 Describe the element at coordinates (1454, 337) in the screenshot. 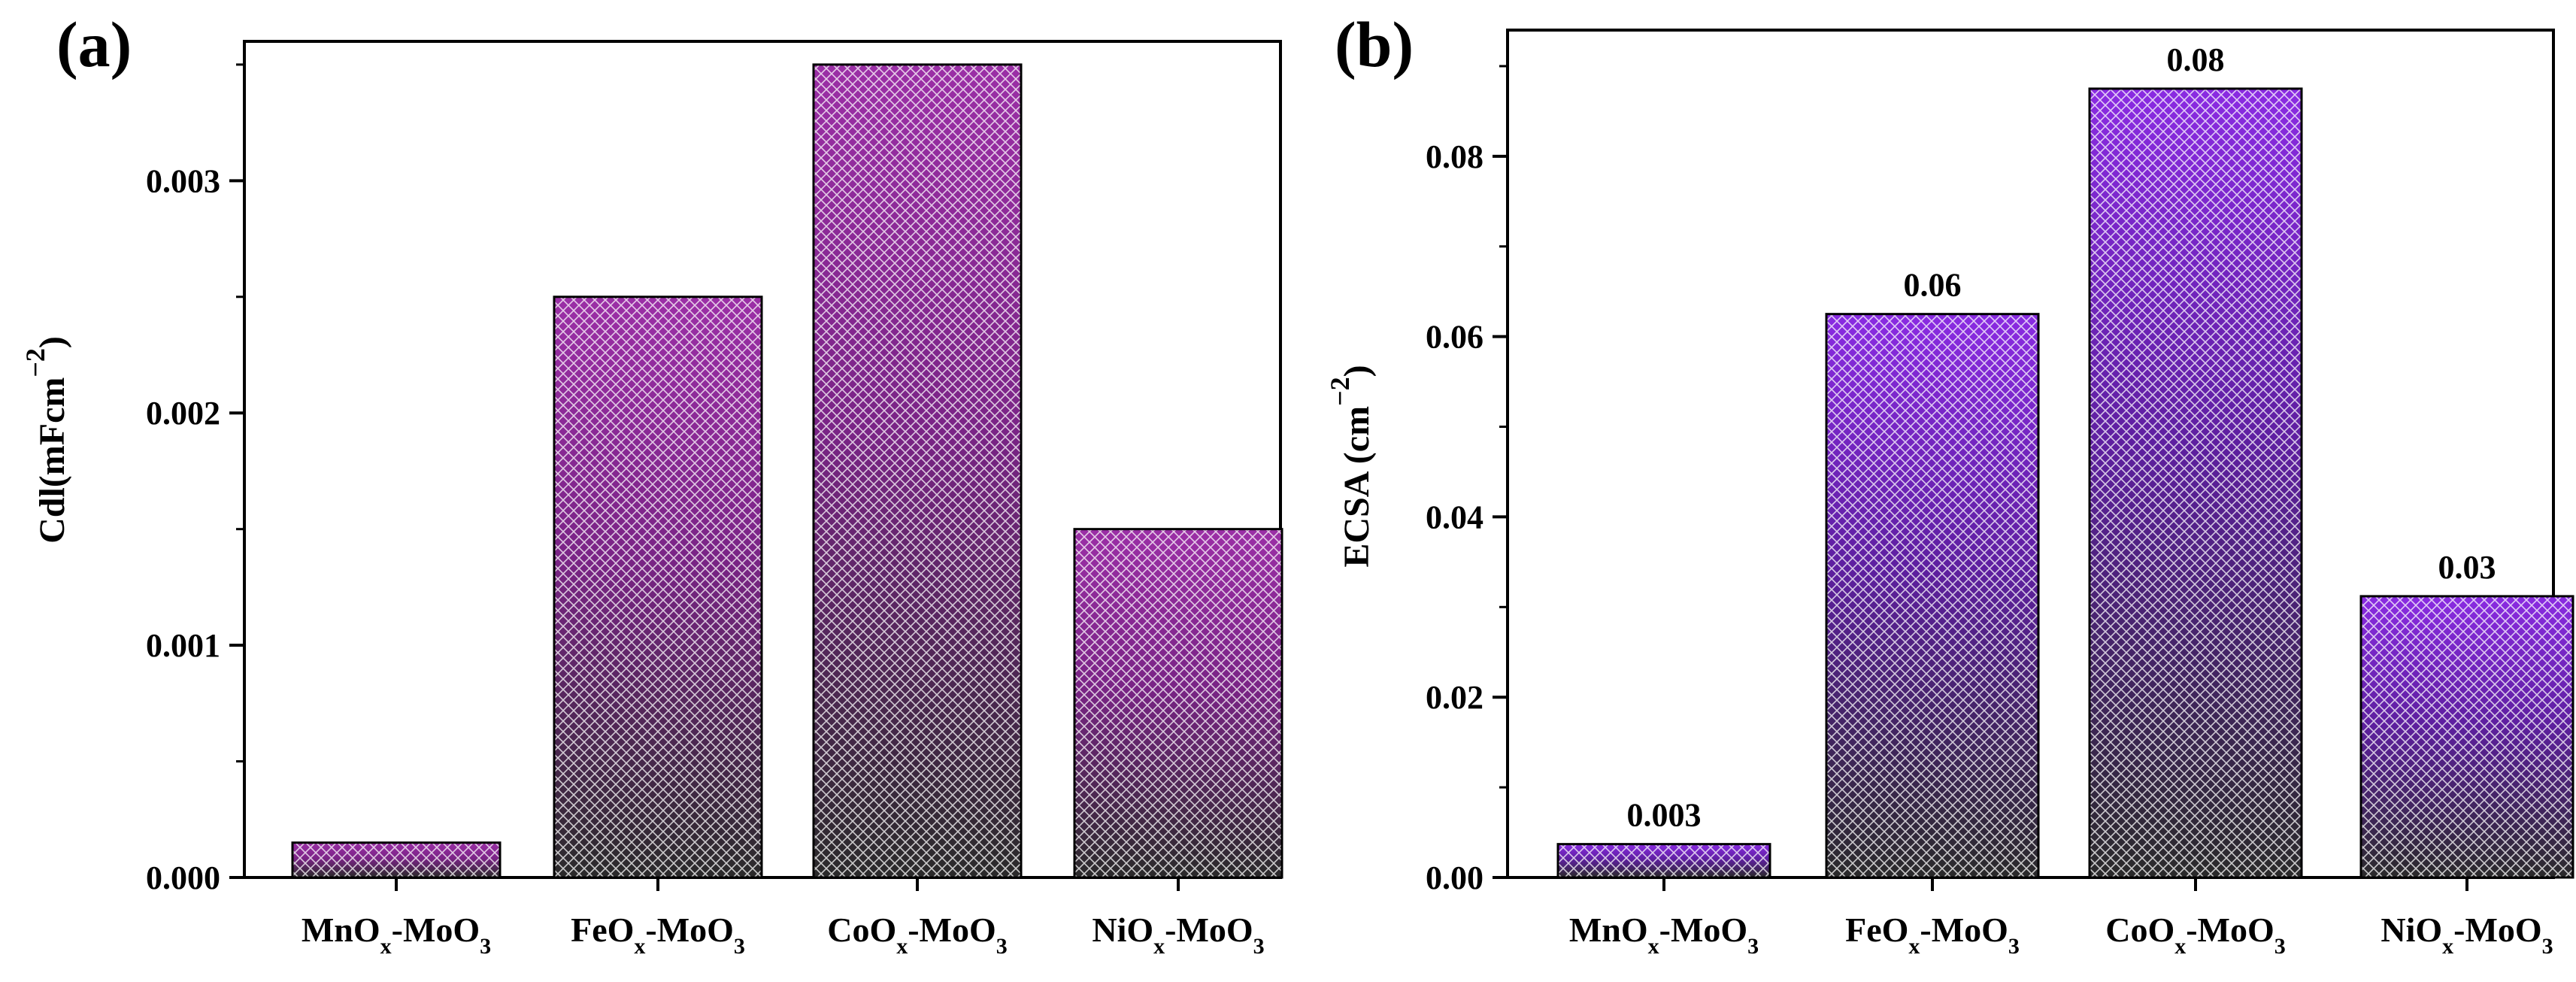

I see `y-tick-label: 0.06` at that location.